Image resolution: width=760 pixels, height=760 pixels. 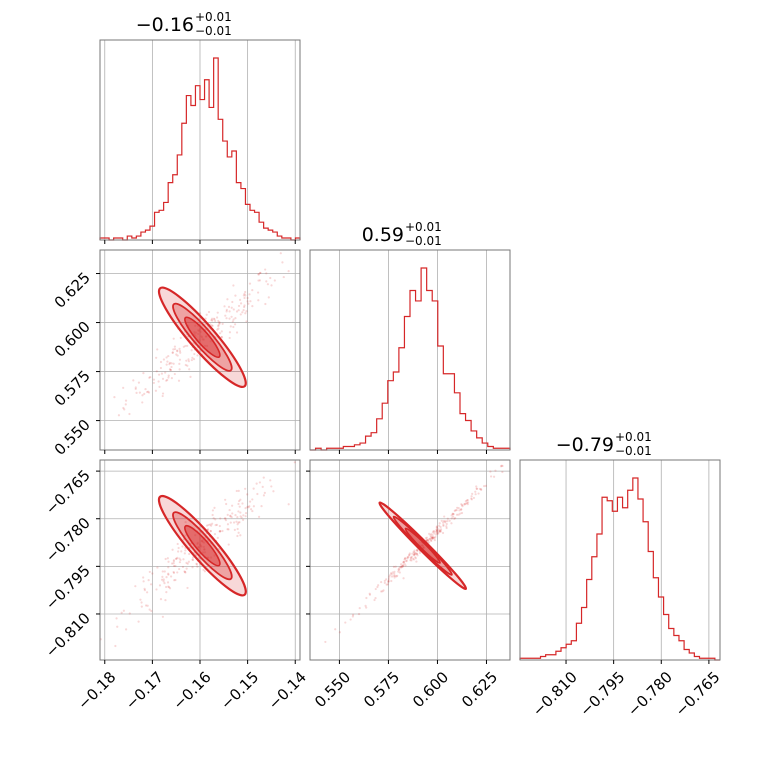 I want to click on panel-title-0: −0.16, so click(x=165, y=25).